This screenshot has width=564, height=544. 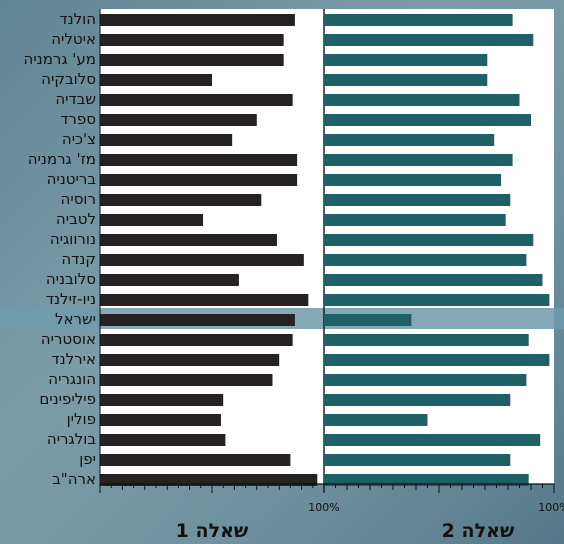 I want to click on tick-label-100-p2: 100%, so click(x=551, y=507).